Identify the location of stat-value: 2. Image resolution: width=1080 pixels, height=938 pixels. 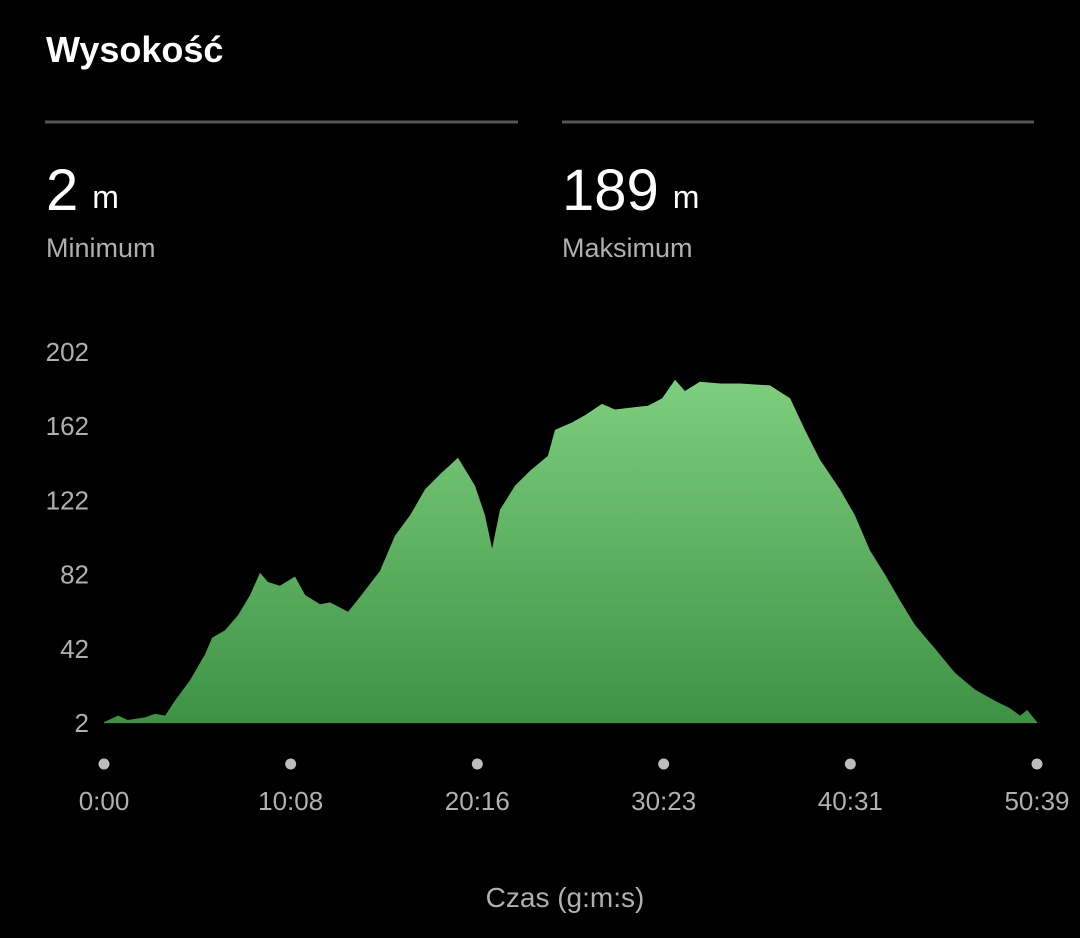
(62, 190).